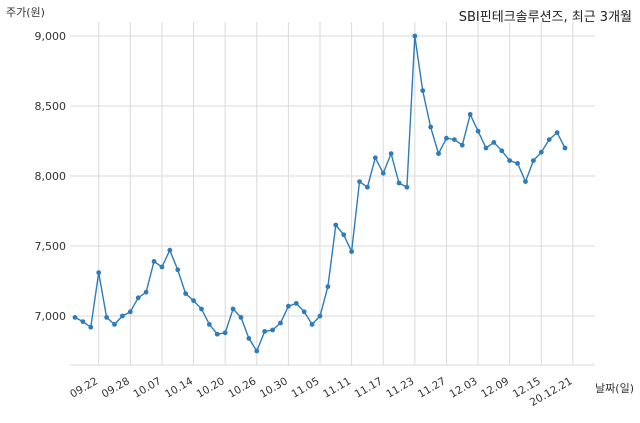  Describe the element at coordinates (337, 387) in the screenshot. I see `x-tick-label: 11.11` at that location.